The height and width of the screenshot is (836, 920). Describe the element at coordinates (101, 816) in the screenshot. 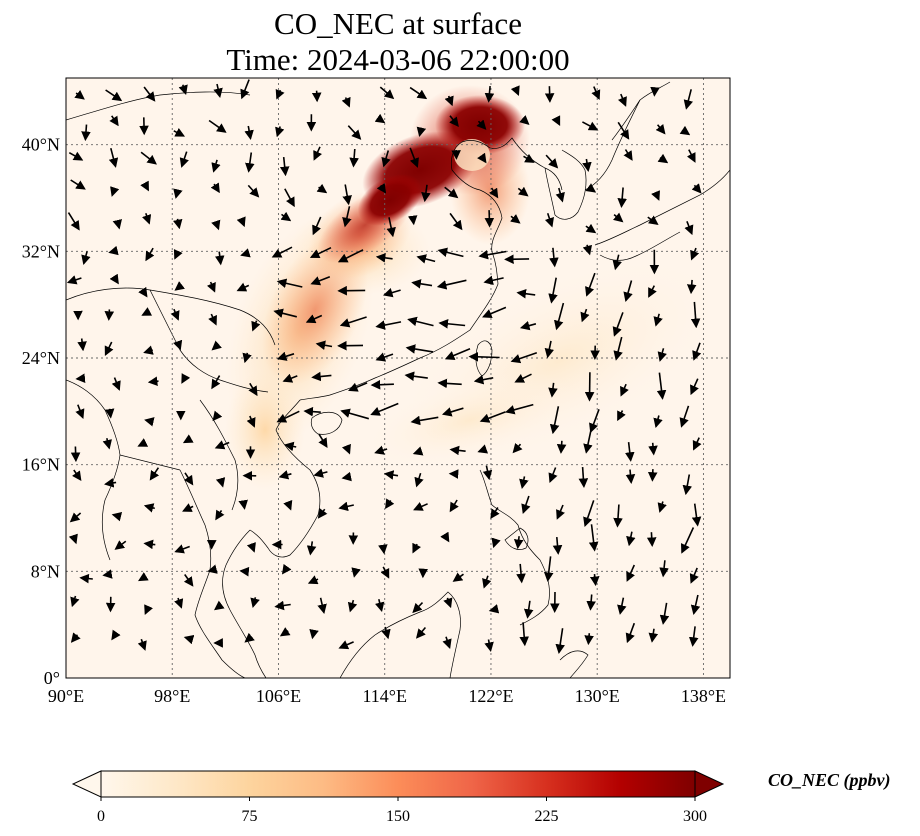

I see `colorbar-tick-label: 0` at that location.